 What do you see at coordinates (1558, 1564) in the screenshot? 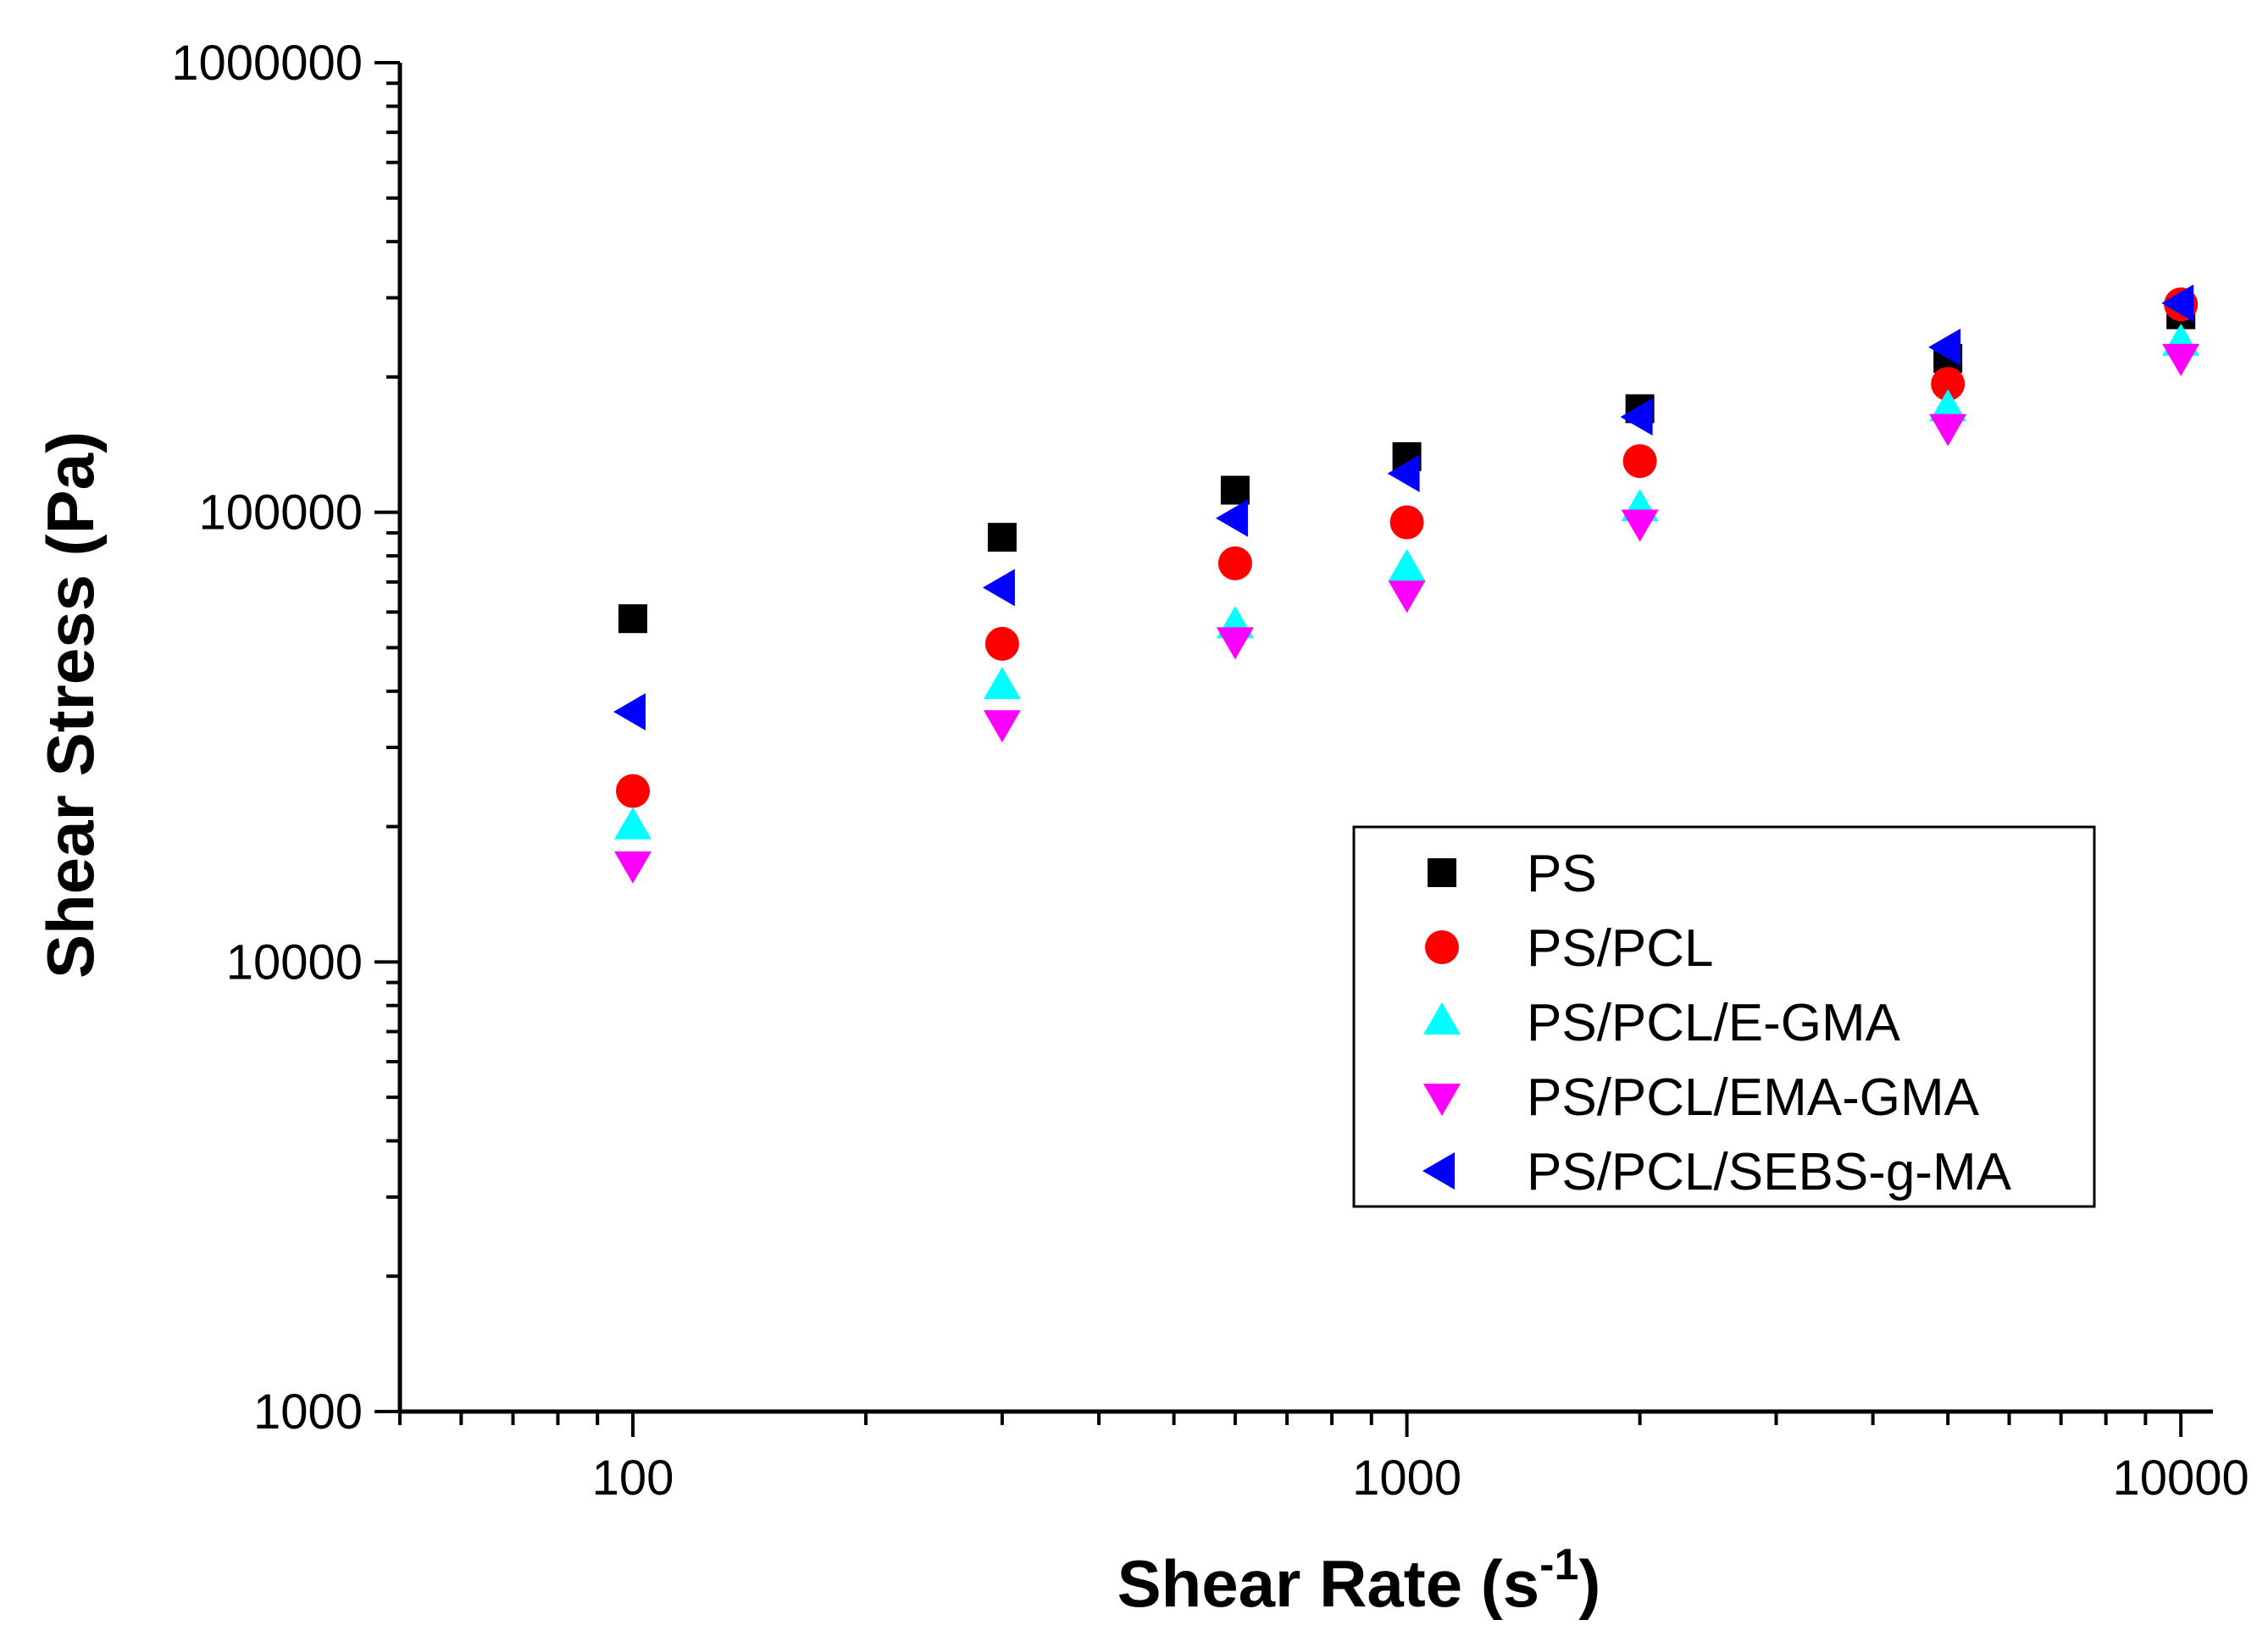
I see `x-axis-title-superscript: -1` at bounding box center [1558, 1564].